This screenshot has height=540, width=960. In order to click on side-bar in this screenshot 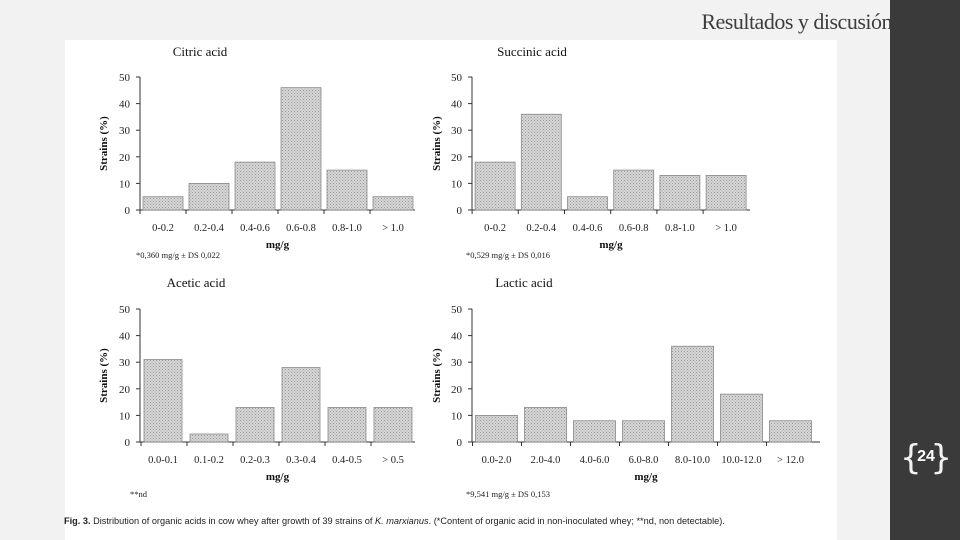, I will do `click(925, 270)`.